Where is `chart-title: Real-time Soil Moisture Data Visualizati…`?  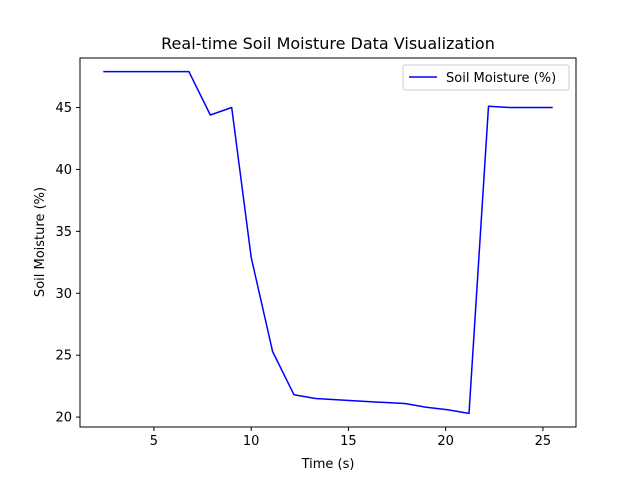 chart-title: Real-time Soil Moisture Data Visualizati… is located at coordinates (328, 43).